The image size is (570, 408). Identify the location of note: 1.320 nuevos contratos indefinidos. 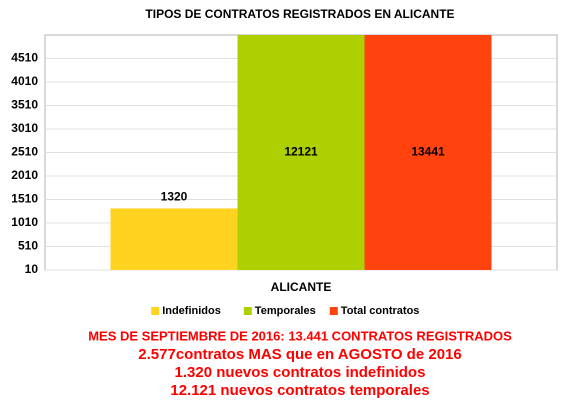
(300, 372).